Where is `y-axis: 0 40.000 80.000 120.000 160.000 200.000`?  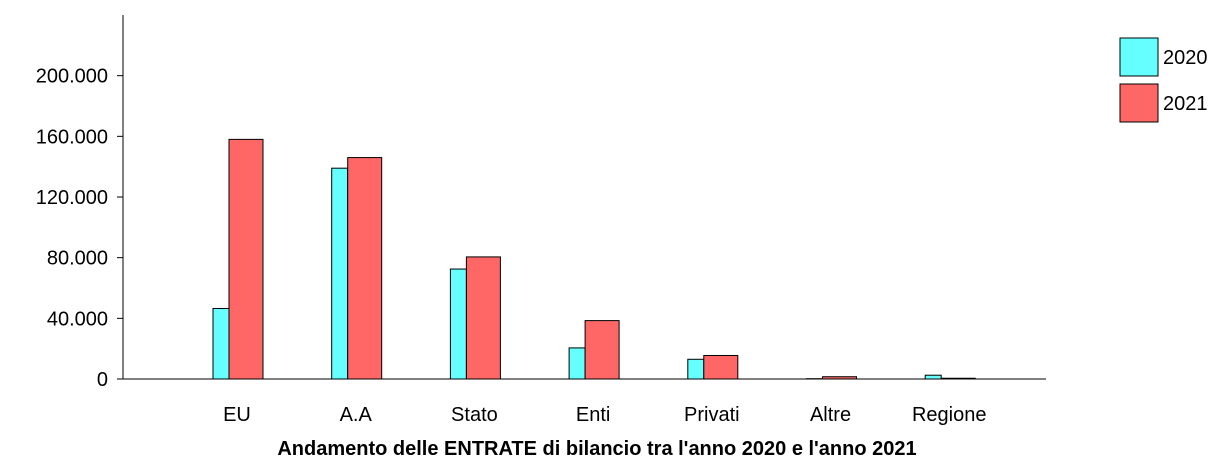
y-axis: 0 40.000 80.000 120.000 160.000 200.000 is located at coordinates (80, 203).